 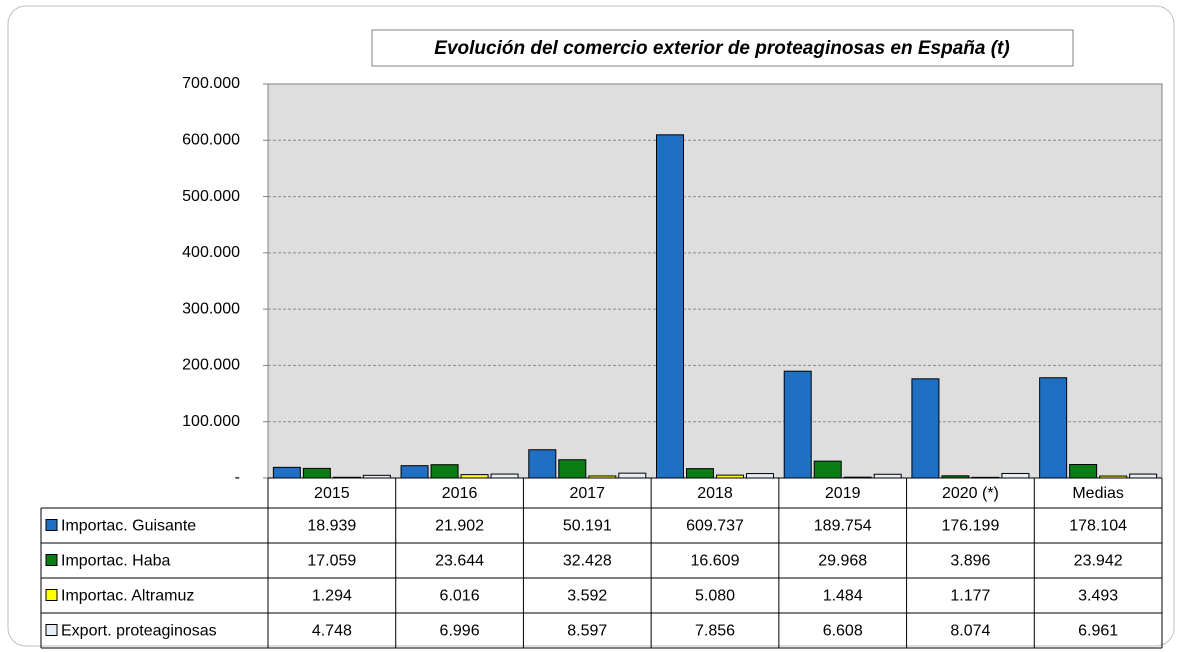 I want to click on title-box, so click(x=722, y=48).